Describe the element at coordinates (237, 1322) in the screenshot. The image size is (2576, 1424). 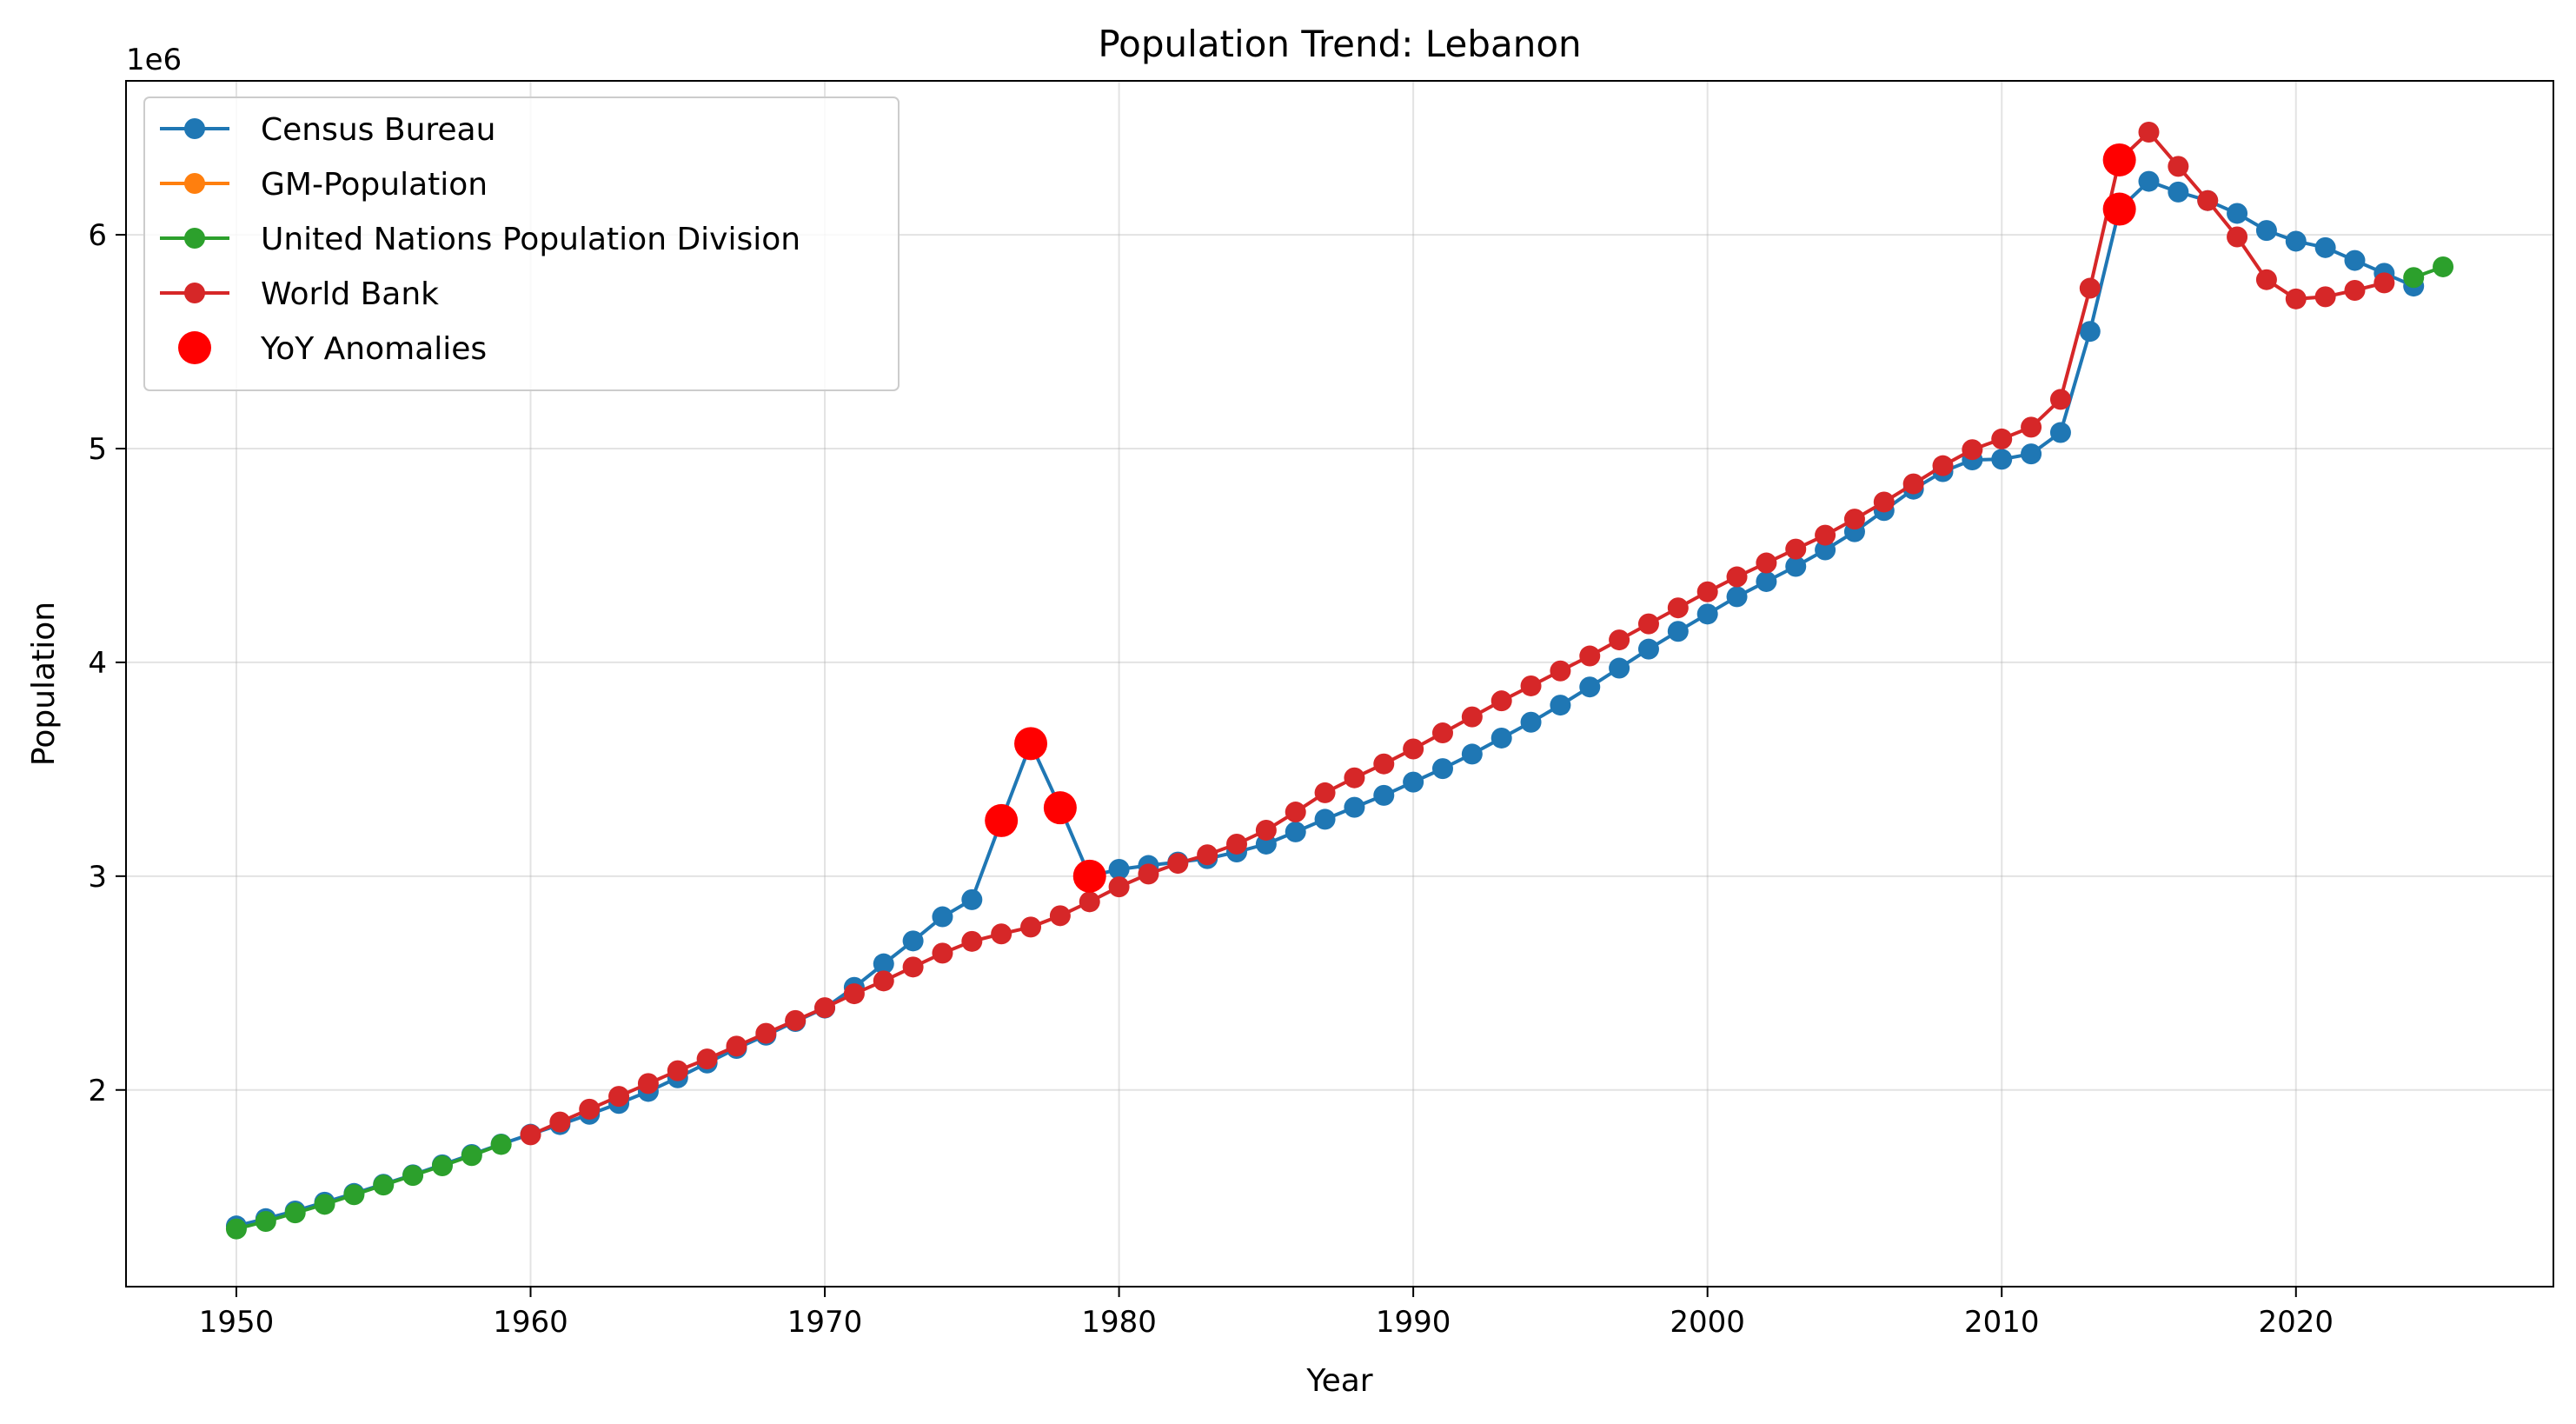
I see `x-tick-label: 1950` at that location.